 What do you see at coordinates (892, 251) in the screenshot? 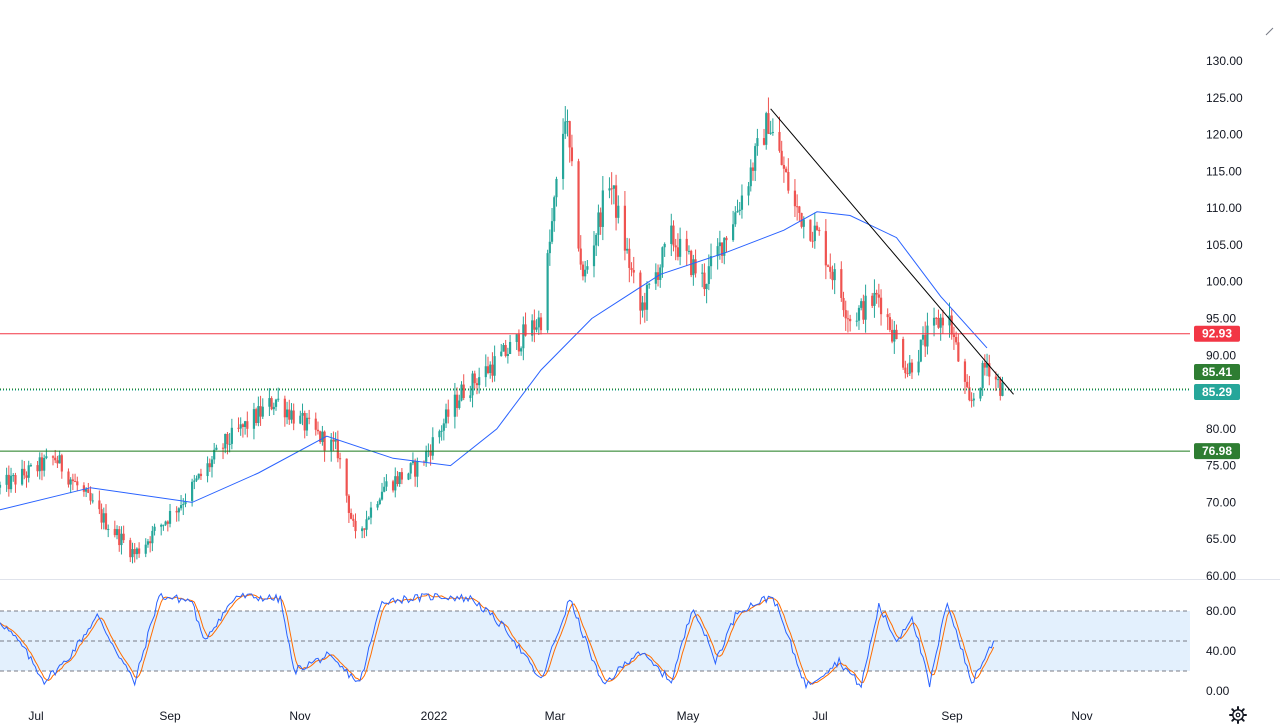
I see `trendline` at bounding box center [892, 251].